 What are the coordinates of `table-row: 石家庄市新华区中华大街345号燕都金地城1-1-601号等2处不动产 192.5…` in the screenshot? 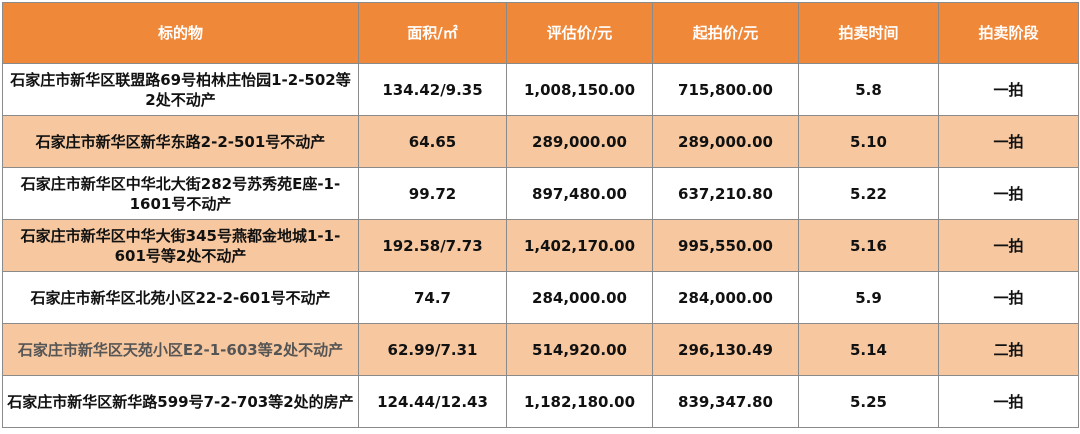 It's located at (540, 245).